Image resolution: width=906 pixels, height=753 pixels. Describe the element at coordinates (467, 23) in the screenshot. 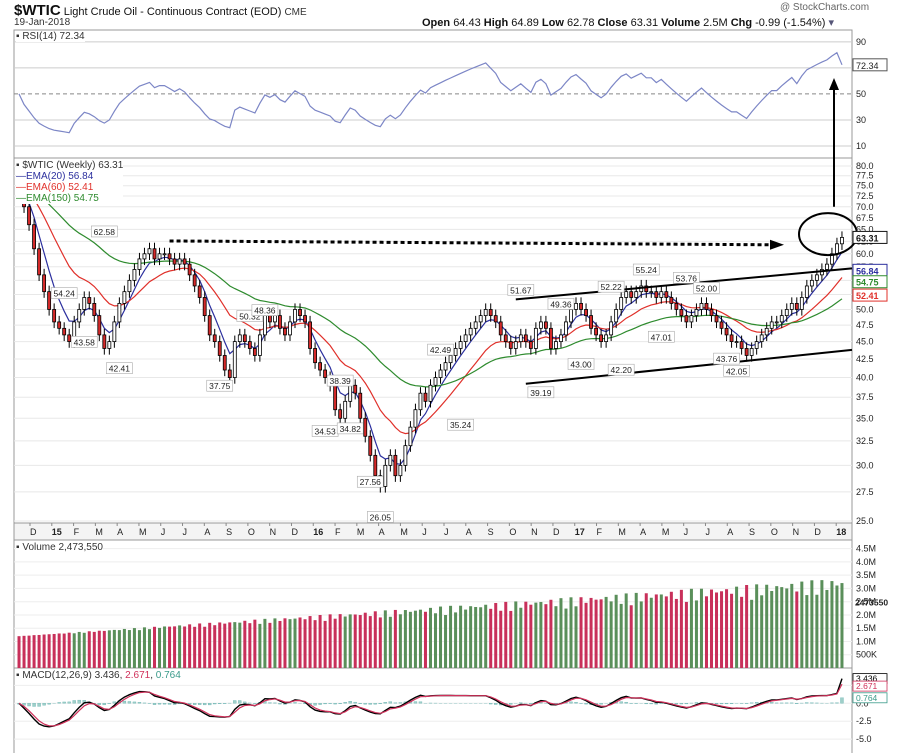

I see `open-value: 64.43` at that location.